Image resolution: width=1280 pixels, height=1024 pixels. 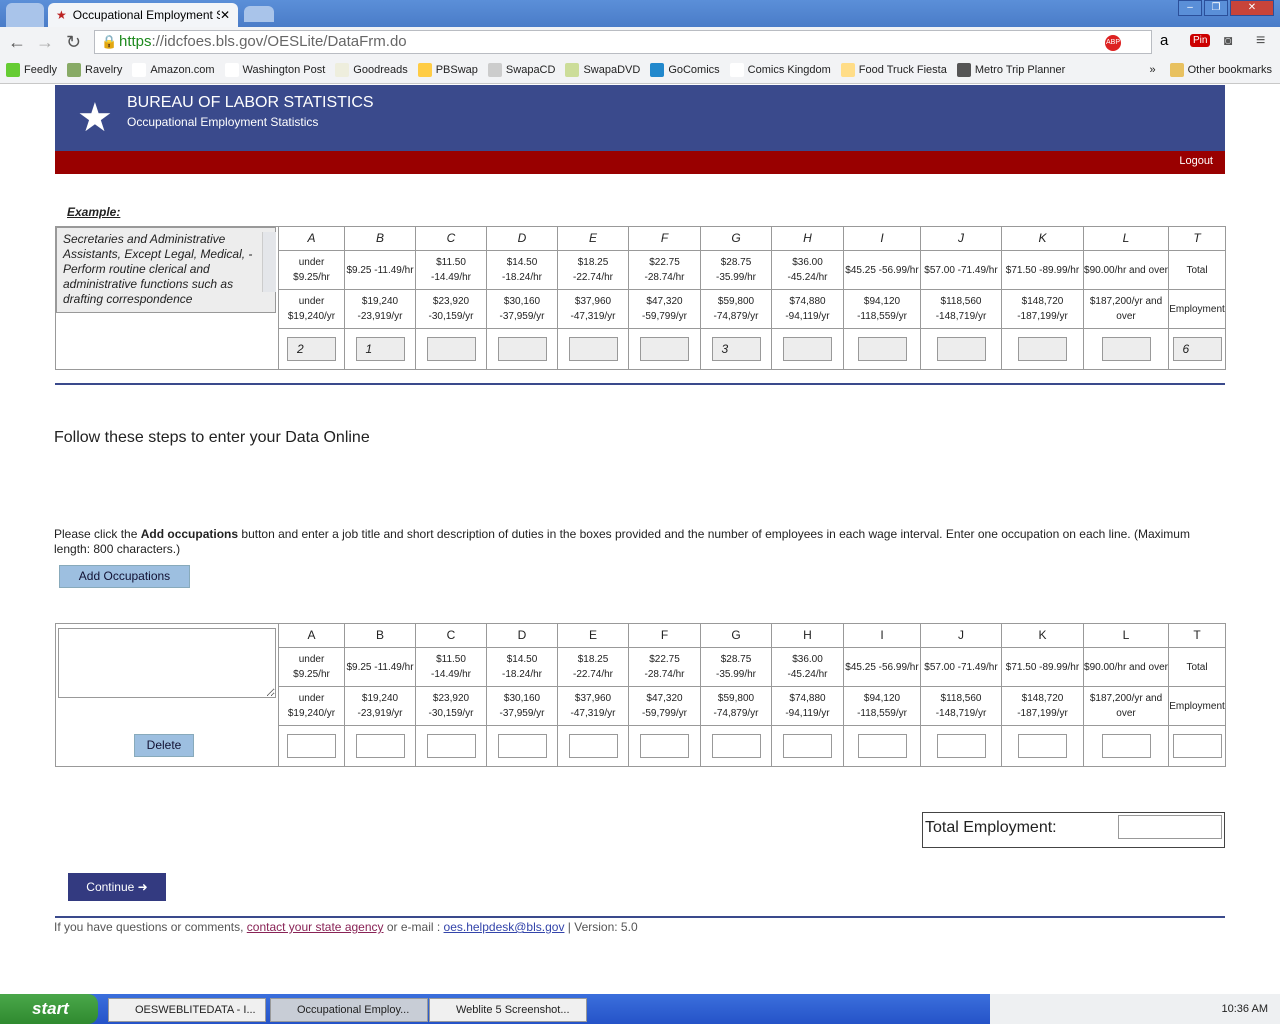 I want to click on delete-button: Delete, so click(x=164, y=745).